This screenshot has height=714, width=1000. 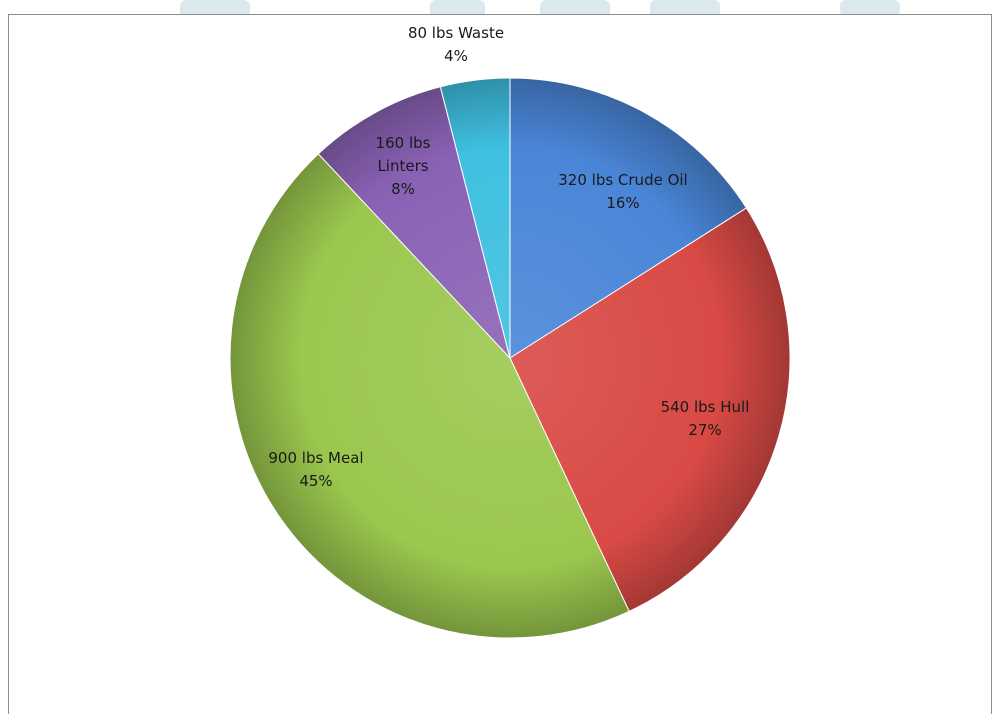 I want to click on slice-label-linters: 160 lbs Linters 8%, so click(x=403, y=166).